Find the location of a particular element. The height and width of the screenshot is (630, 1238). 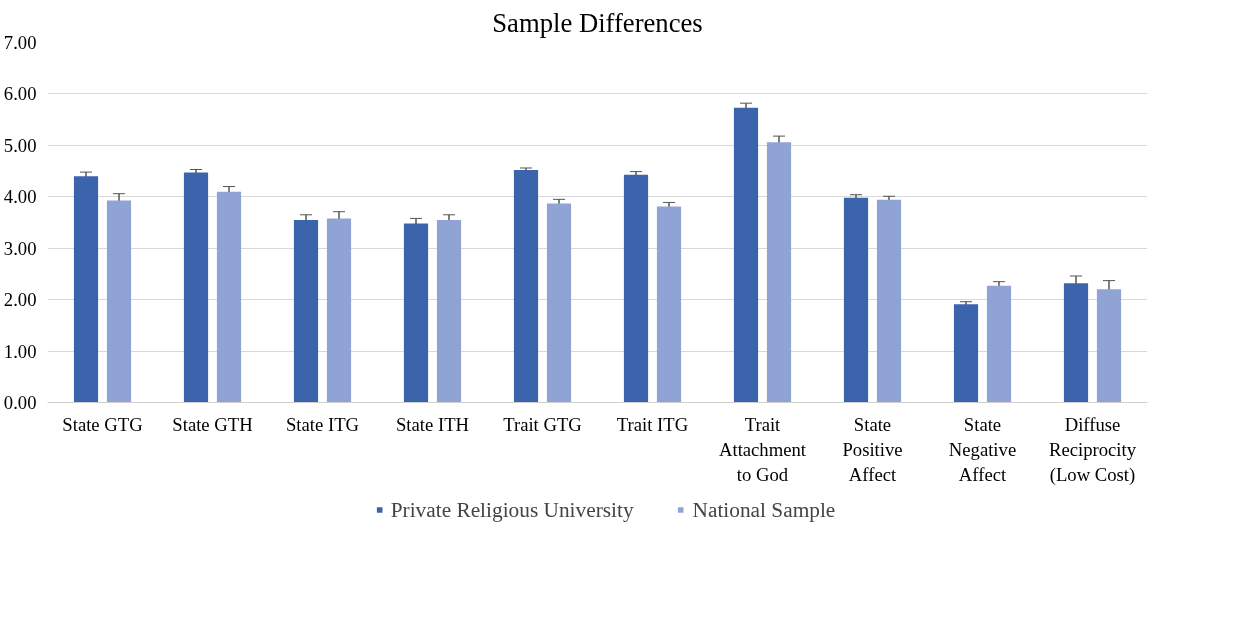

legend-label: National Sample is located at coordinates (764, 509).